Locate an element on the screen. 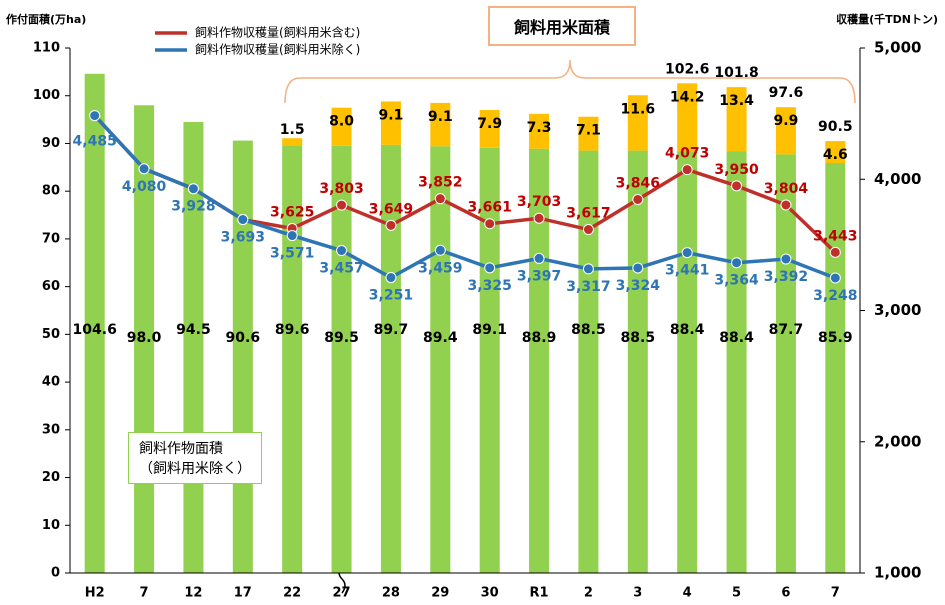  line-label: 3,649 is located at coordinates (391, 209).